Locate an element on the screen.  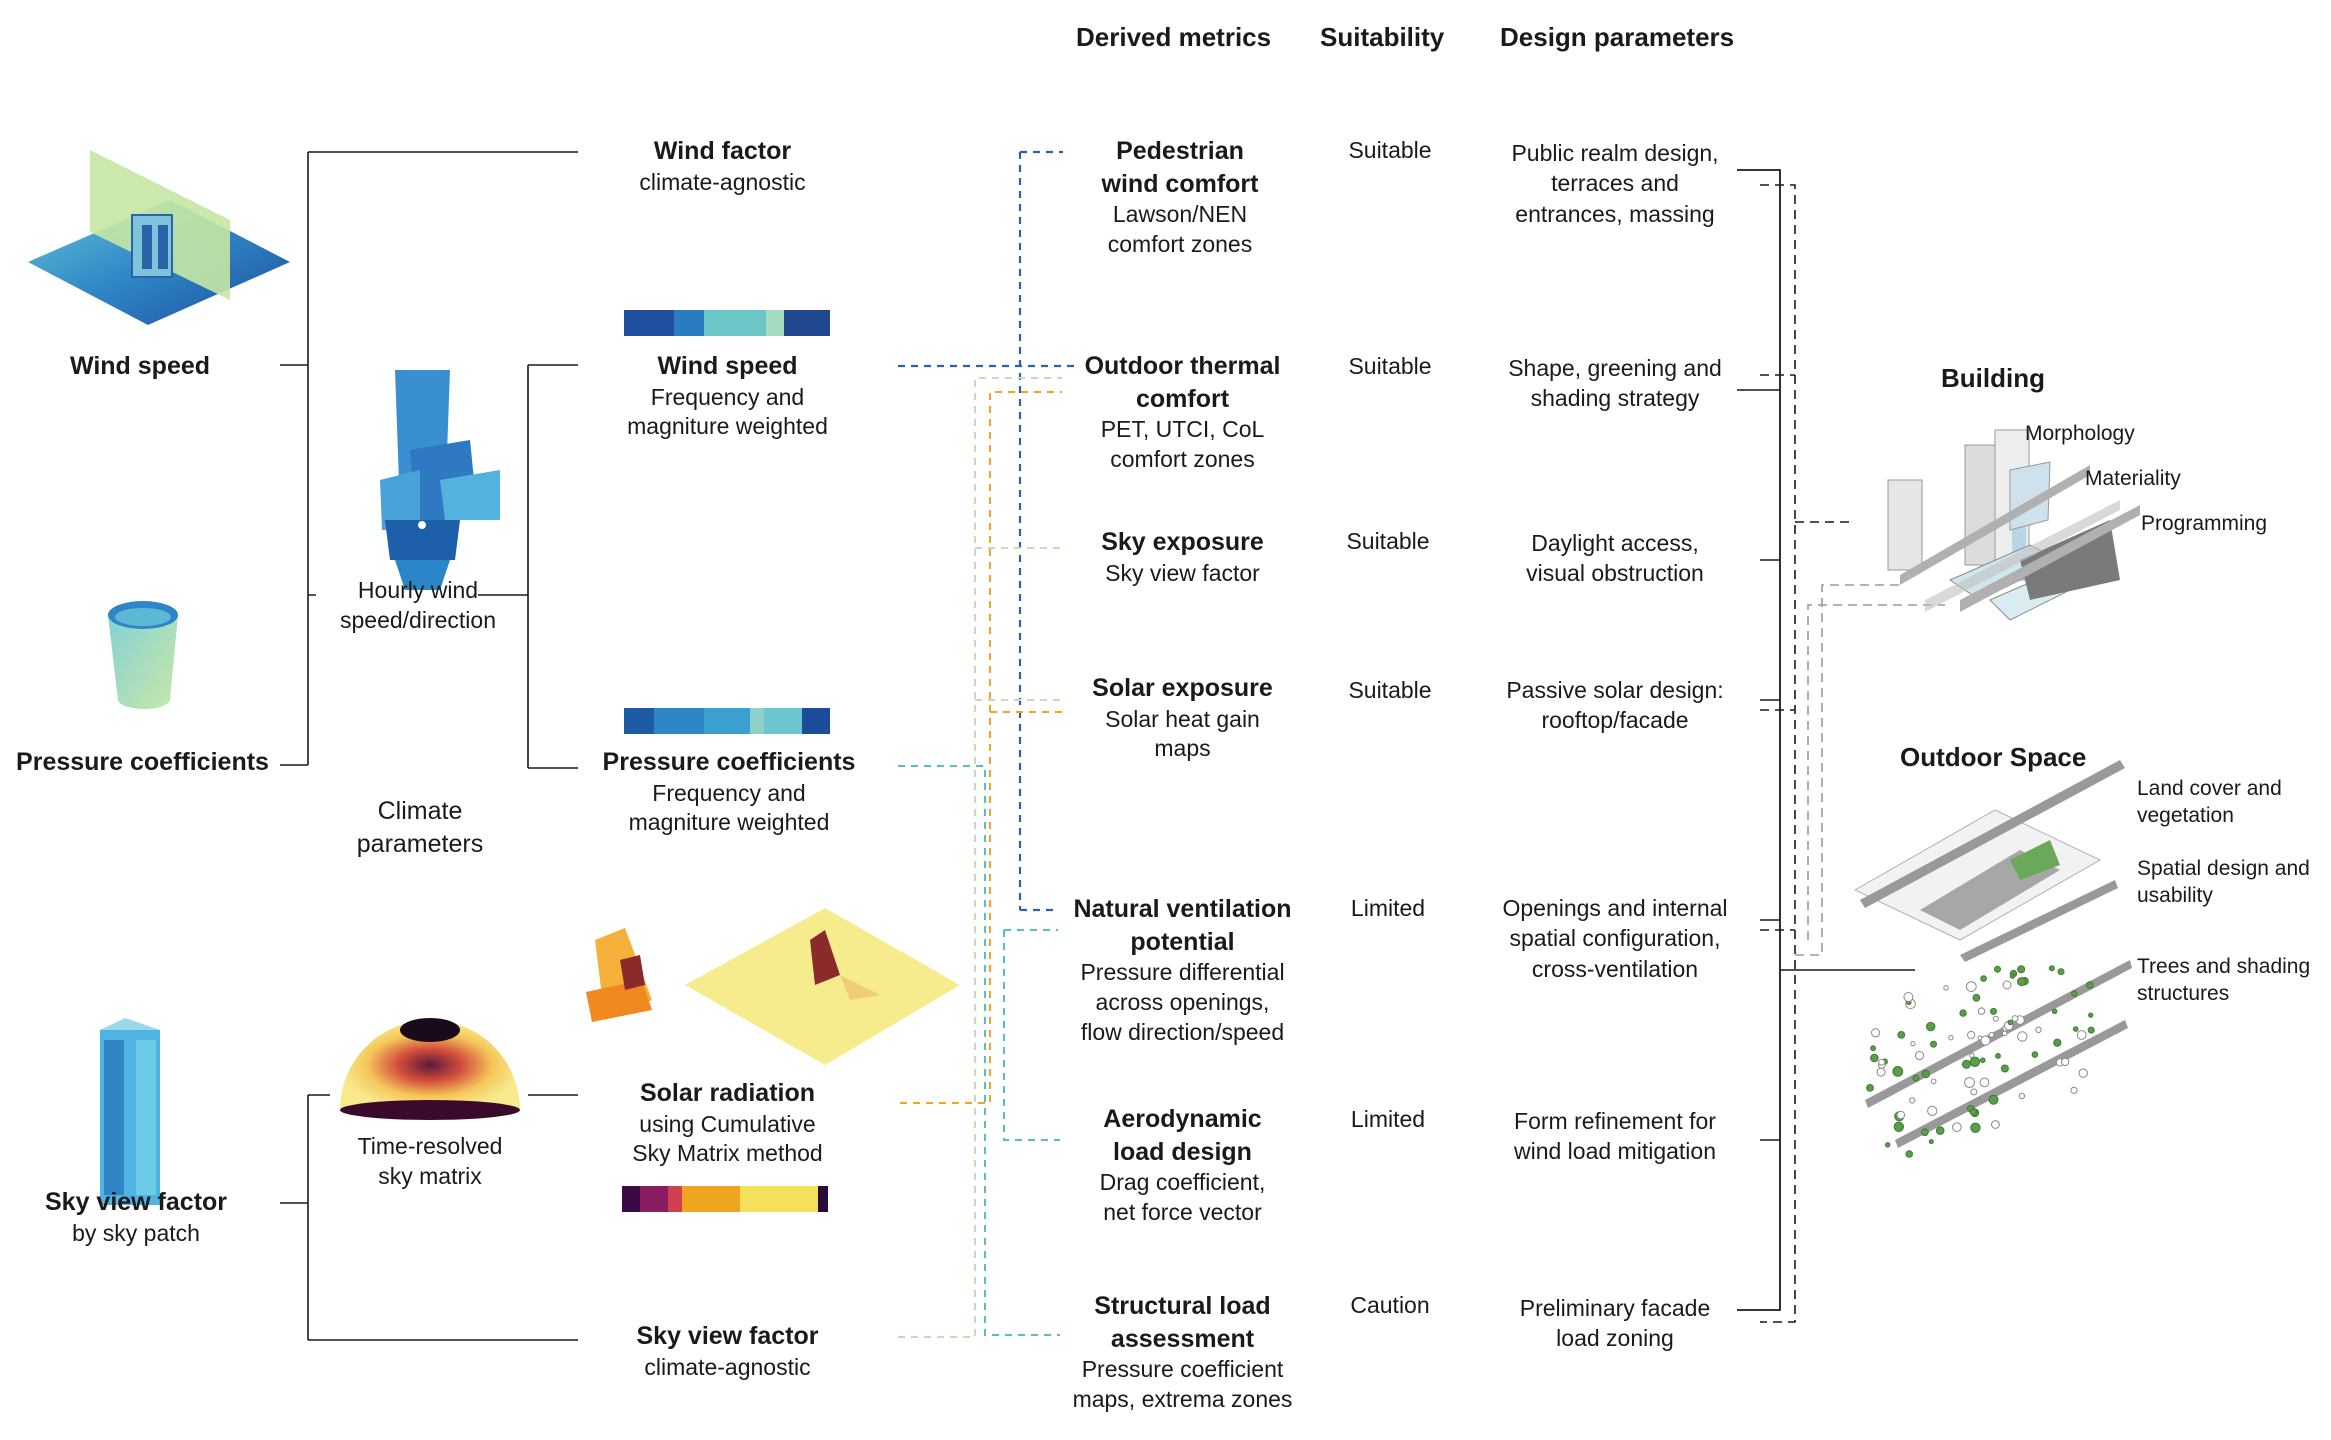
input-svf-sublabel: by sky patch is located at coordinates (136, 1232).